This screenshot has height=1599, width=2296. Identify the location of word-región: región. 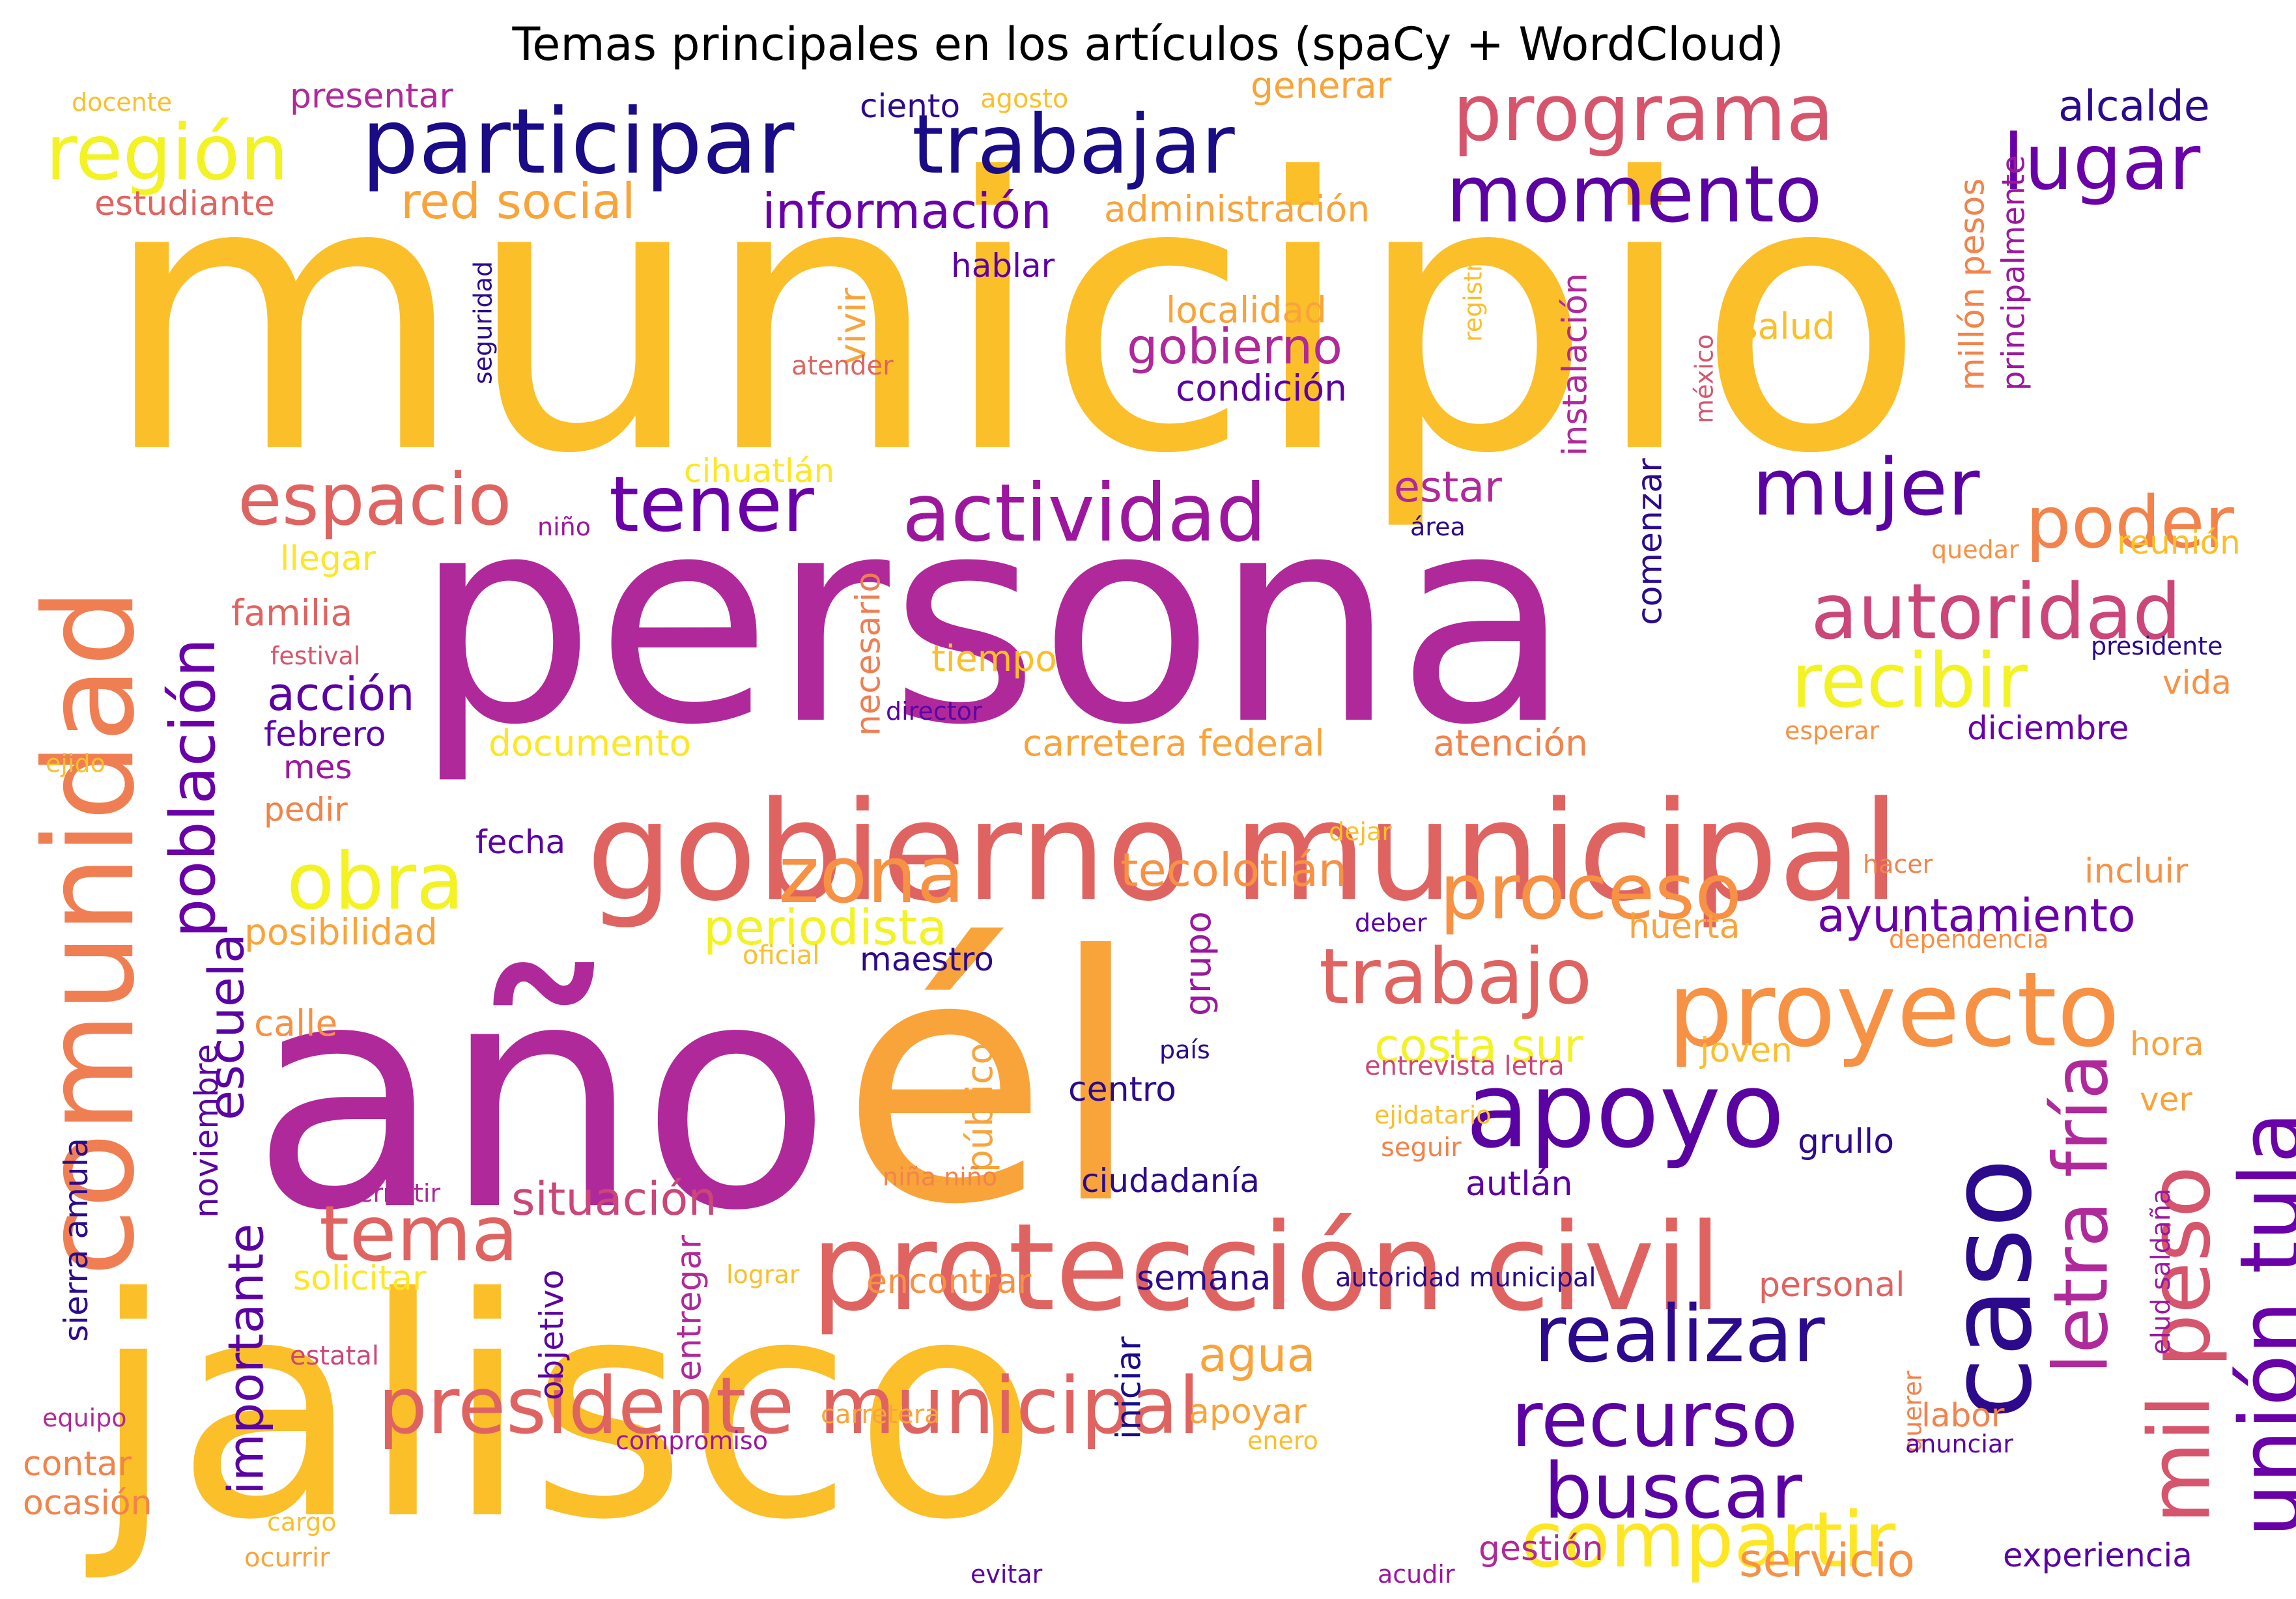
(167, 152).